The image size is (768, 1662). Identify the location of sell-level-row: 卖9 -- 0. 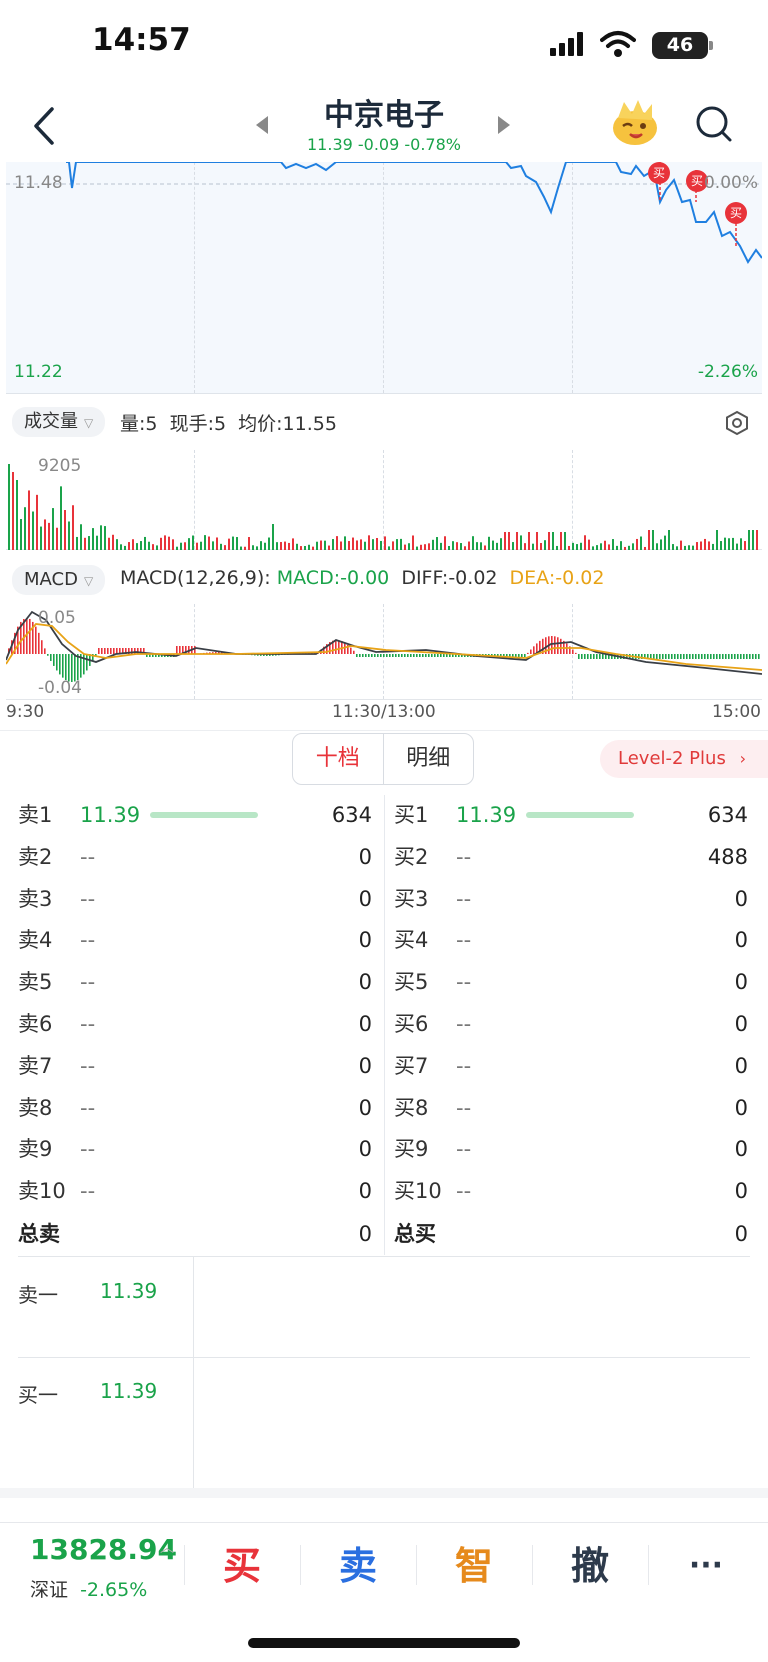
(195, 1149).